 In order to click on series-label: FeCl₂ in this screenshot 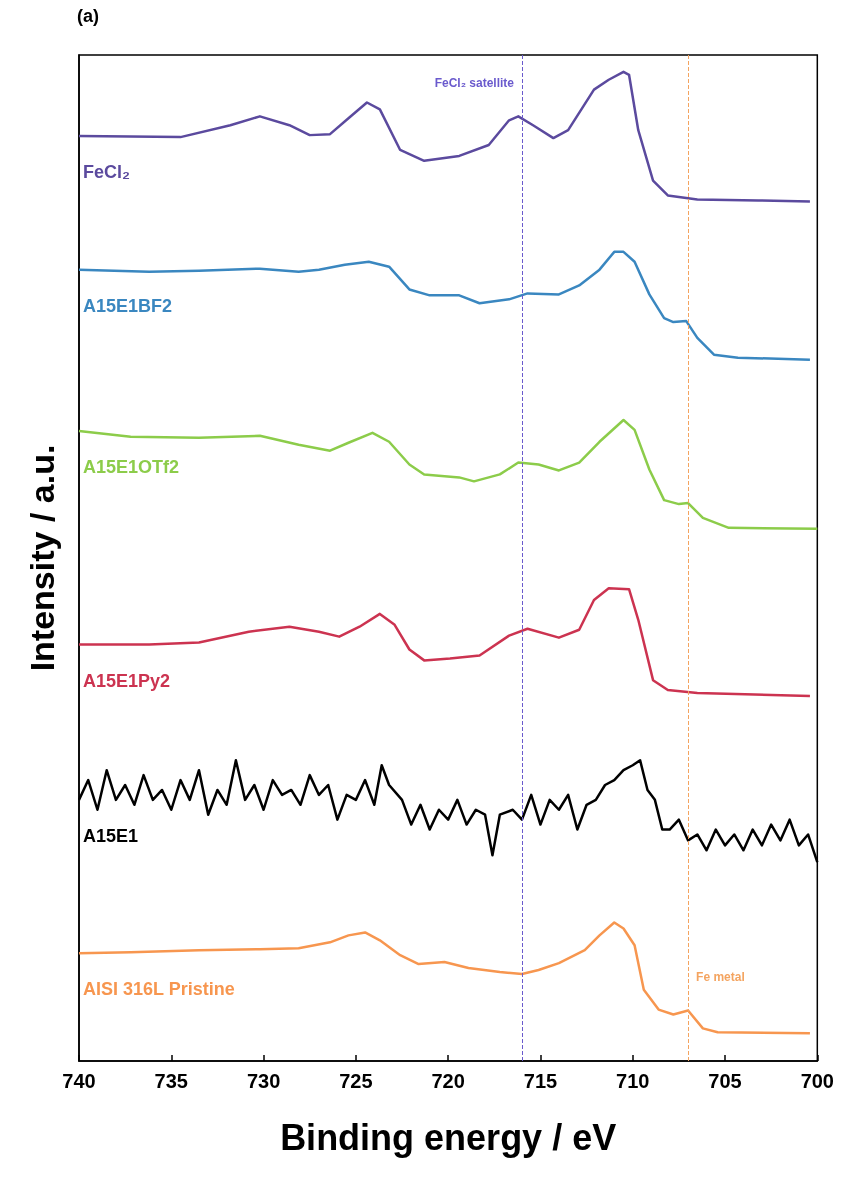, I will do `click(107, 172)`.